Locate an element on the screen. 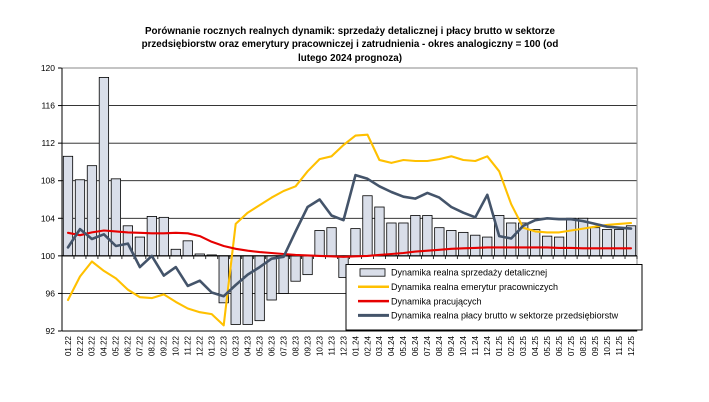  x-axis-label: 12.25 is located at coordinates (631, 345).